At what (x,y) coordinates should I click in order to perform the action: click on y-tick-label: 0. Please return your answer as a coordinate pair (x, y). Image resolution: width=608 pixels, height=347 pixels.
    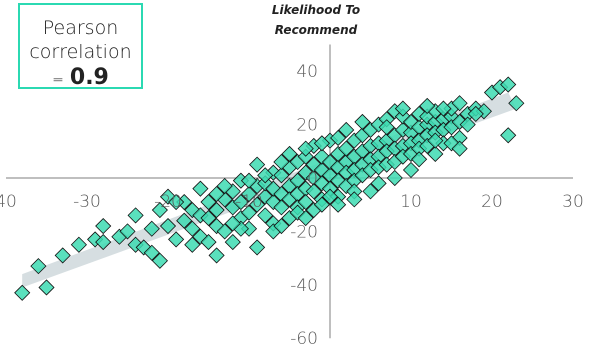
    Looking at the image, I should click on (312, 179).